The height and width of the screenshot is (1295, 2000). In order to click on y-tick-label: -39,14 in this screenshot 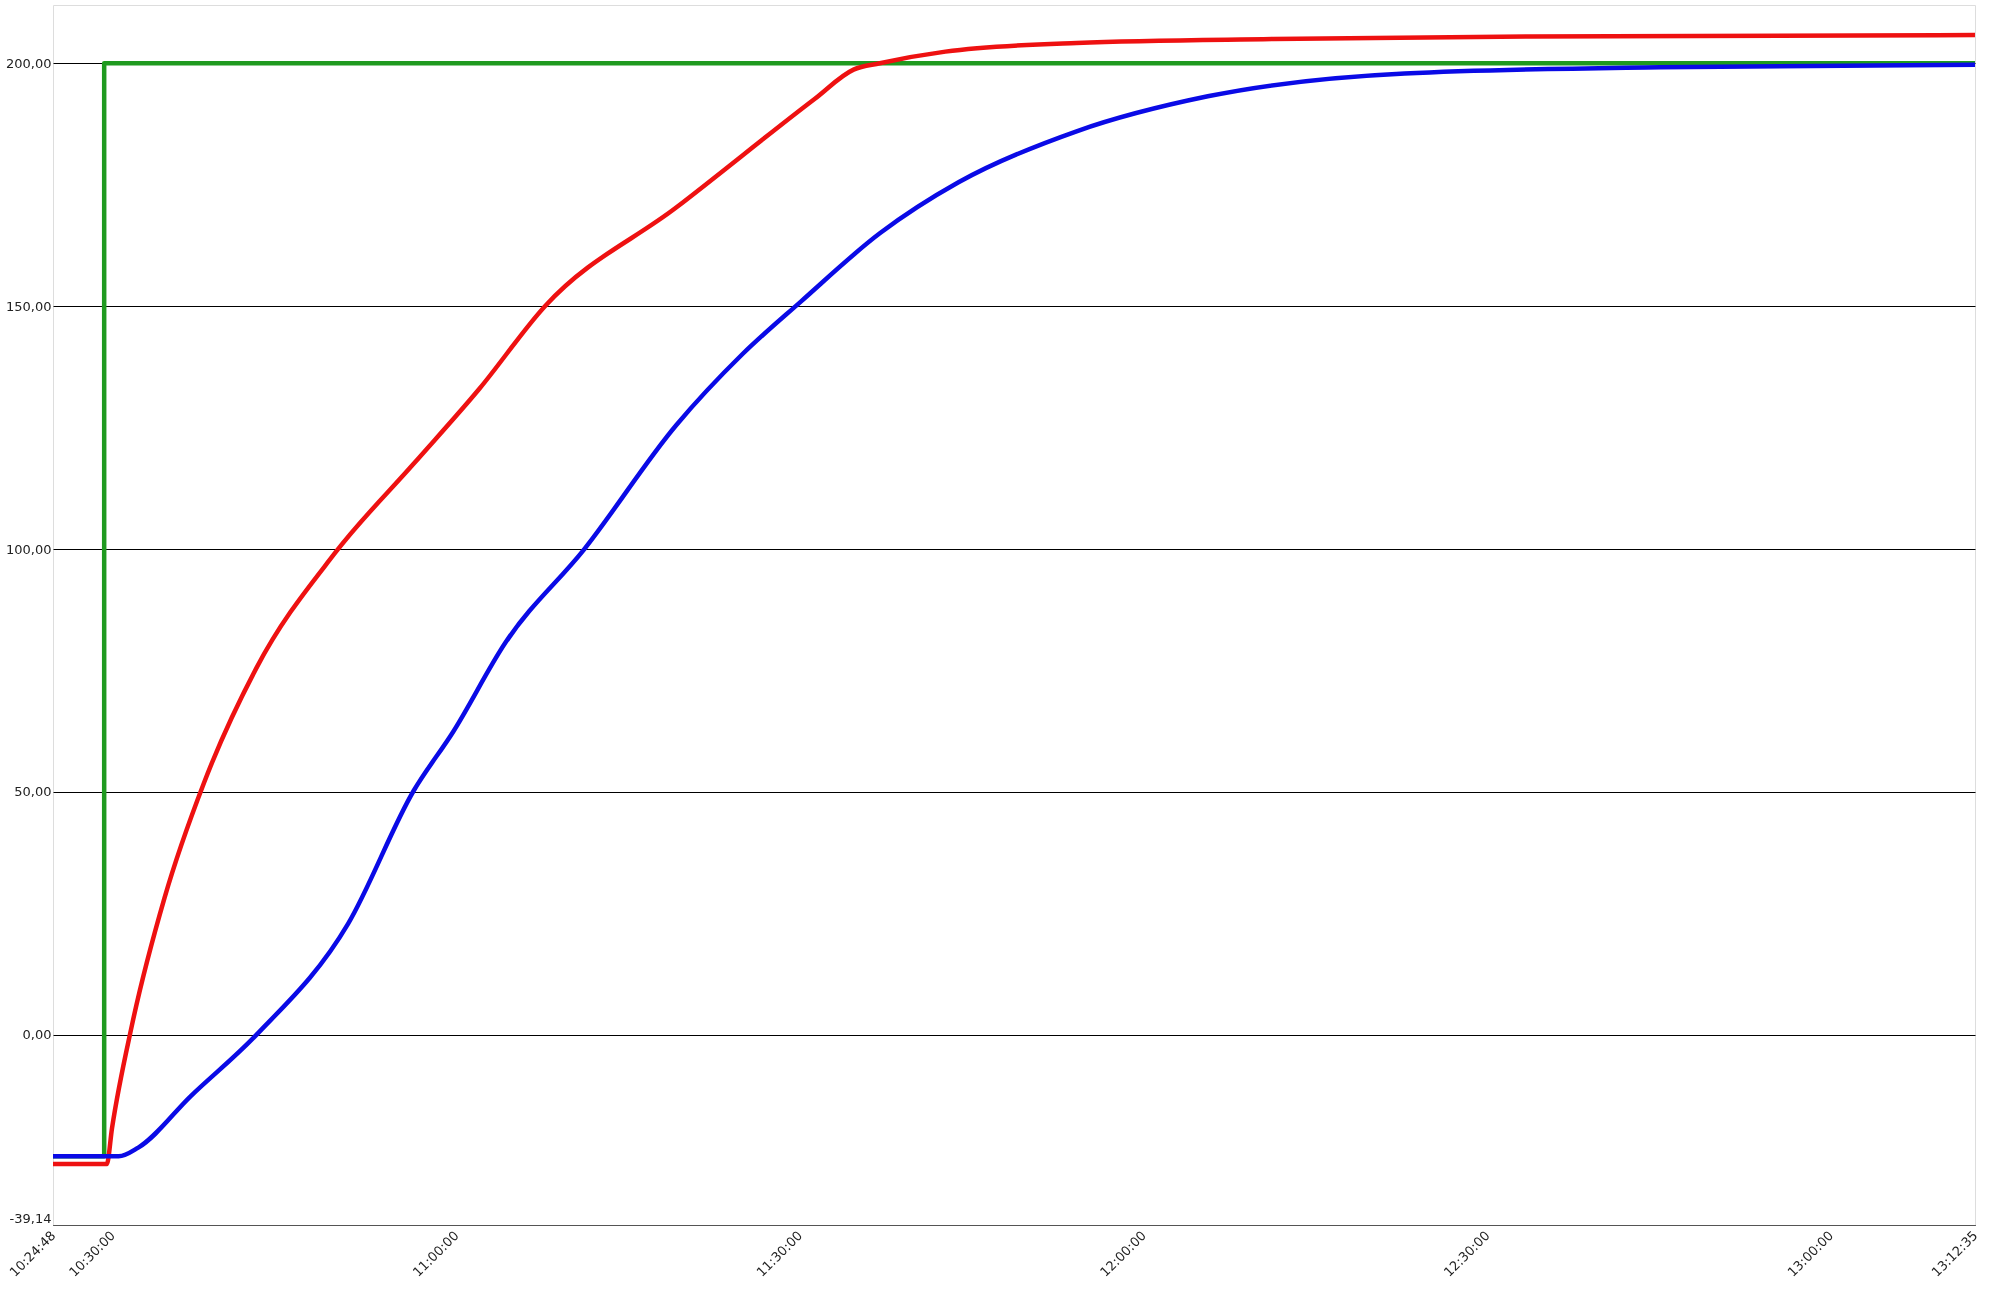, I will do `click(30, 1218)`.